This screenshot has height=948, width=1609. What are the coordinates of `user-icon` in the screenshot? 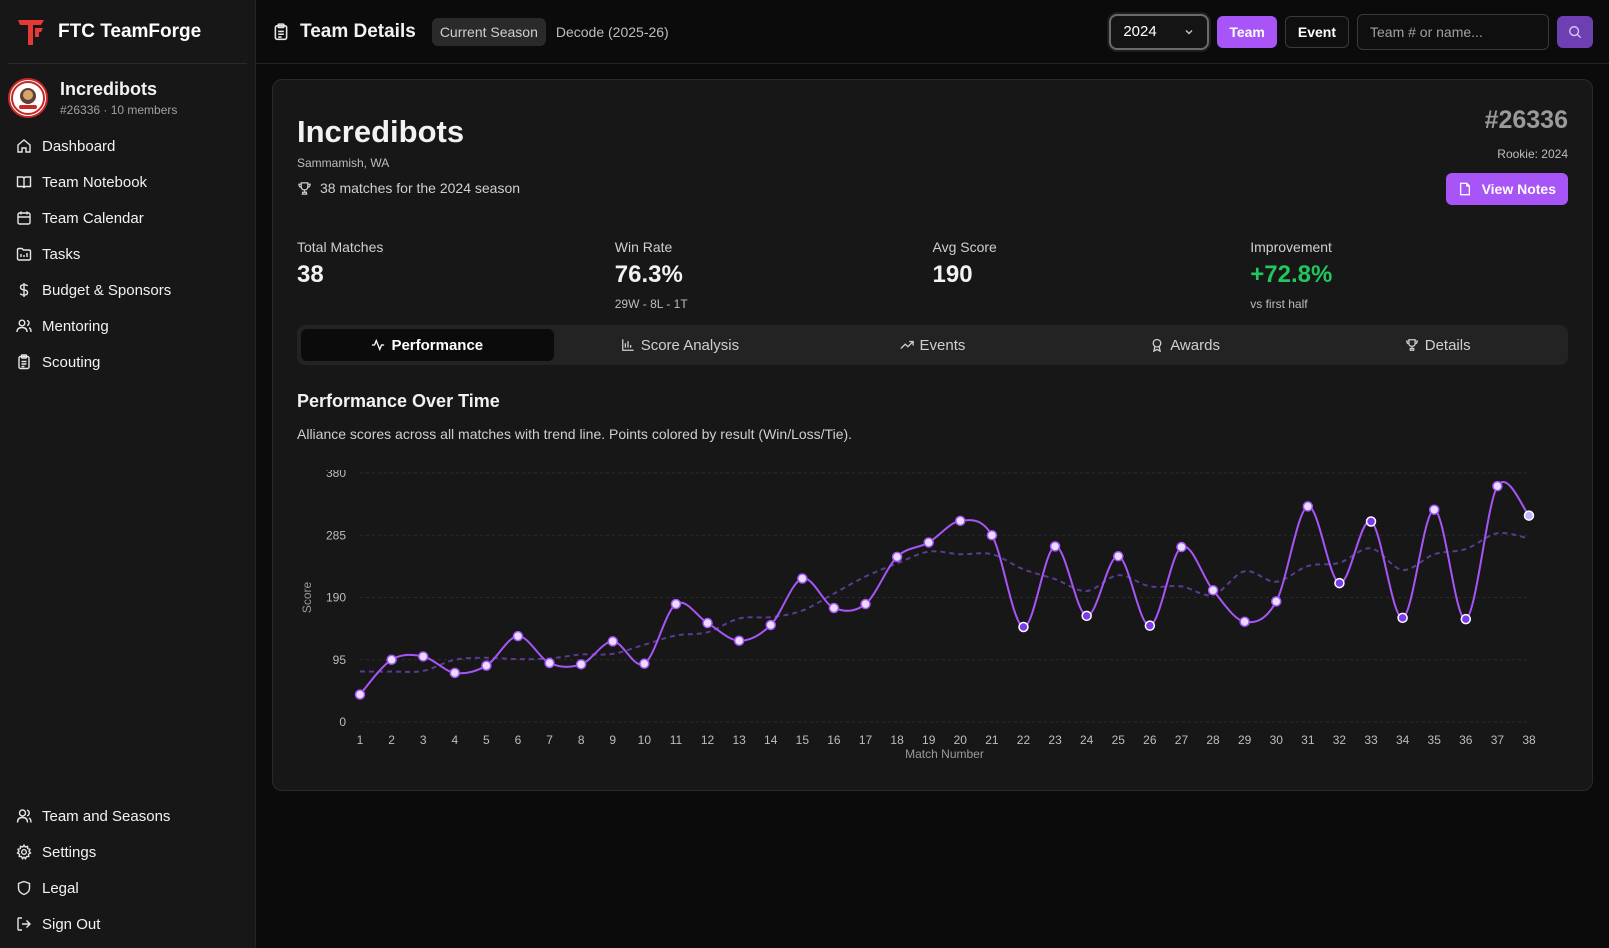 It's located at (24, 816).